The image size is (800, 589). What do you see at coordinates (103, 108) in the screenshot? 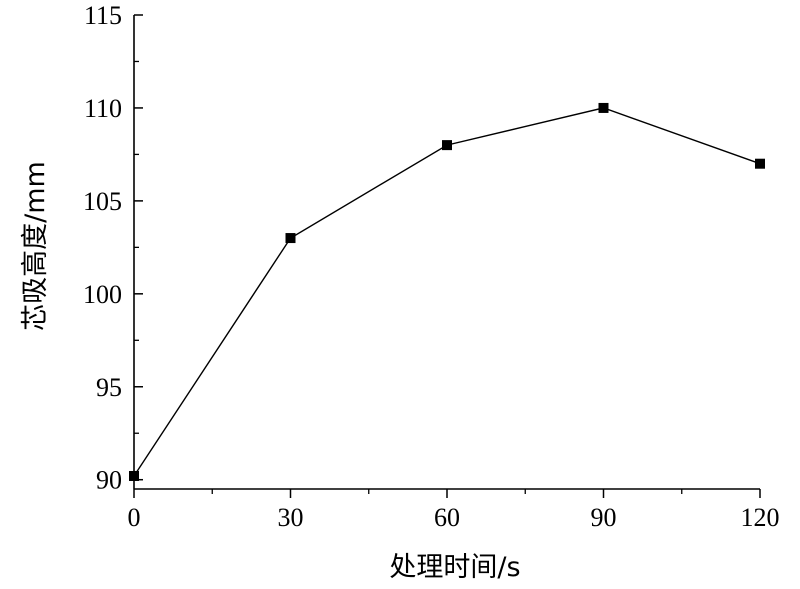
I see `y-tick-label: 110` at bounding box center [103, 108].